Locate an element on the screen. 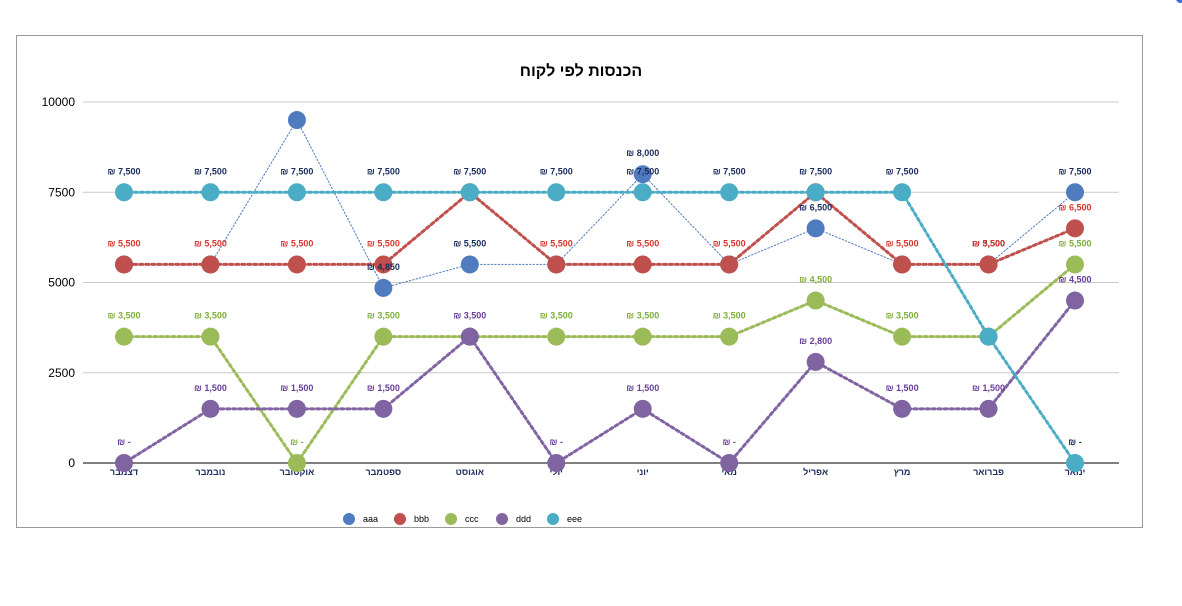  legend-item-ccc: ccc is located at coordinates (462, 519).